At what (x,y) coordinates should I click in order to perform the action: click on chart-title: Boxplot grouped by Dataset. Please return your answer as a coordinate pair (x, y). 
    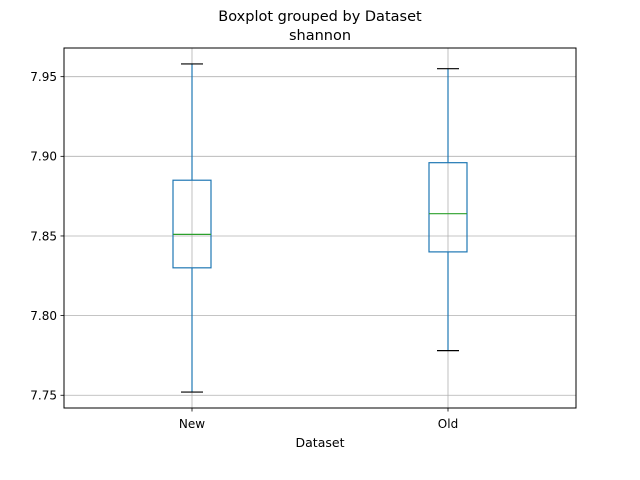
    Looking at the image, I should click on (320, 17).